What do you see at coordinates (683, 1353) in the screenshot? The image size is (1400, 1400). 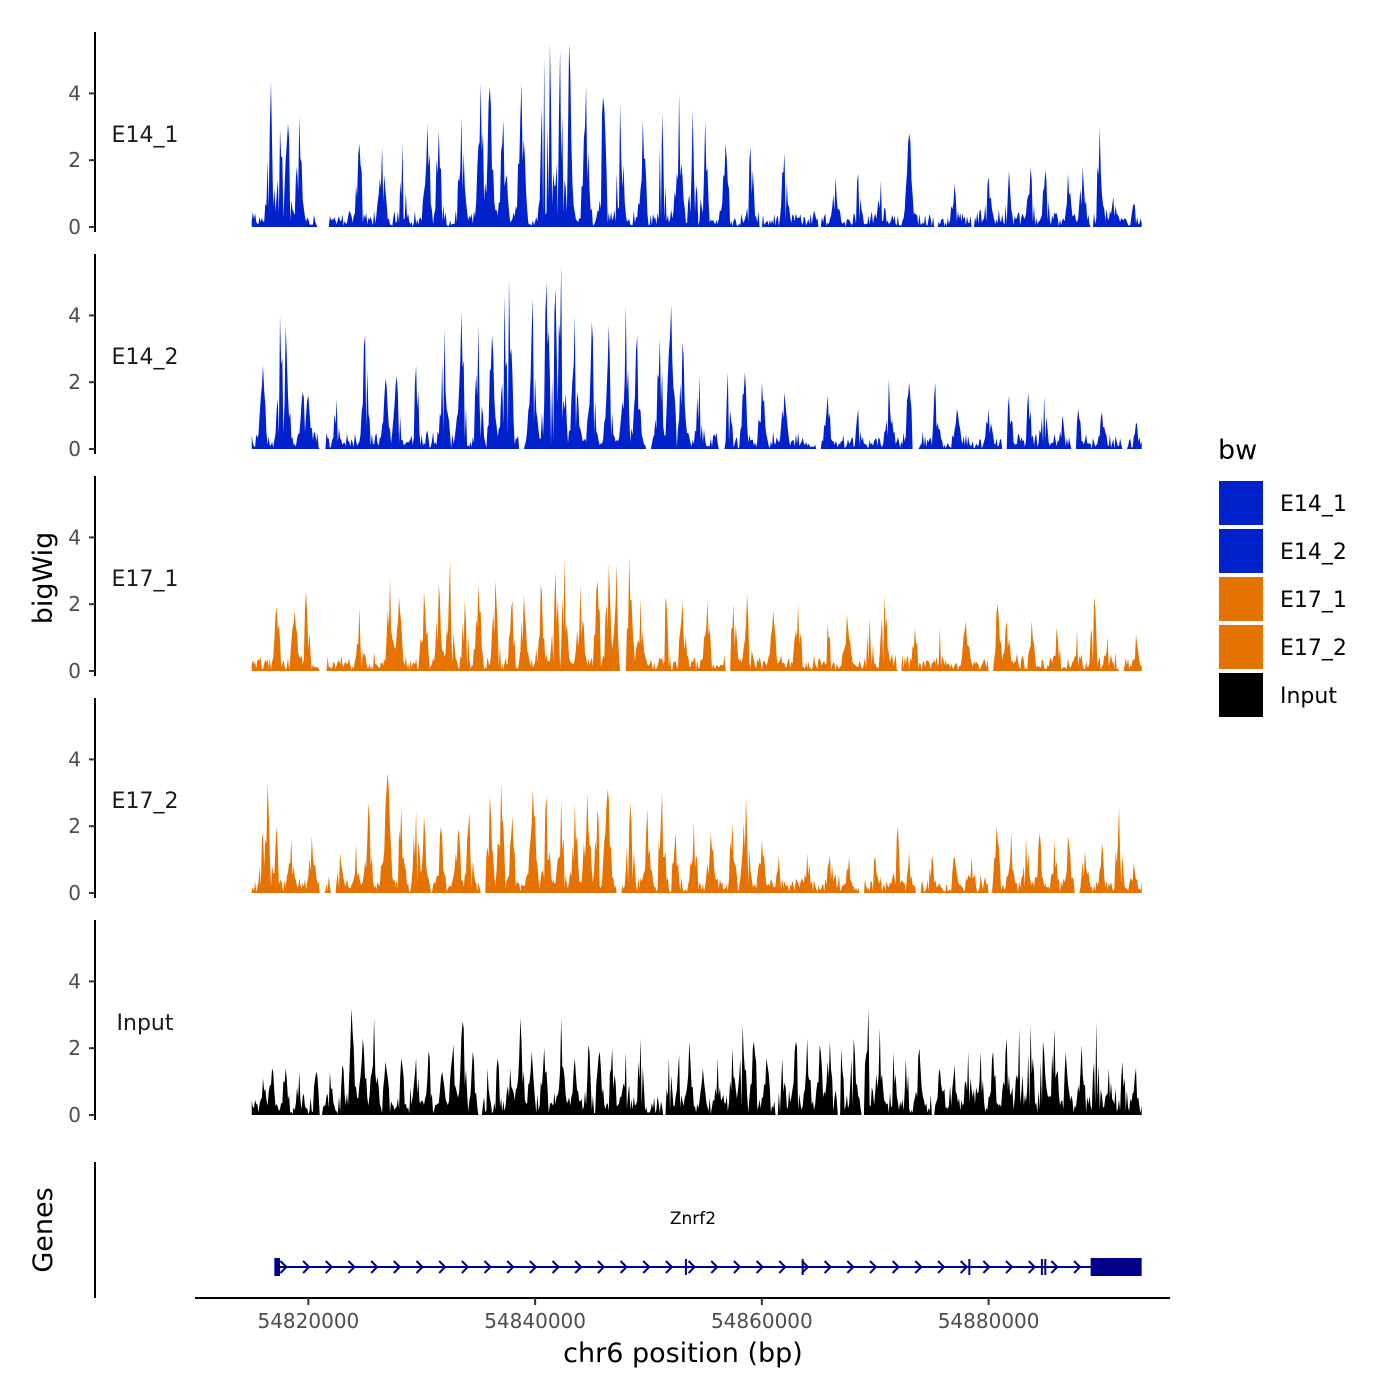 I see `x-axis-title: chr6 position (bp)` at bounding box center [683, 1353].